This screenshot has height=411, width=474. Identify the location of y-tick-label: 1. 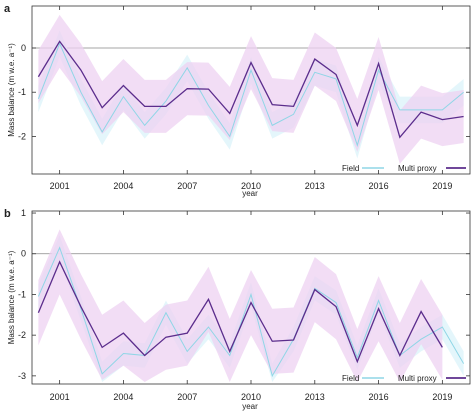
(23, 213).